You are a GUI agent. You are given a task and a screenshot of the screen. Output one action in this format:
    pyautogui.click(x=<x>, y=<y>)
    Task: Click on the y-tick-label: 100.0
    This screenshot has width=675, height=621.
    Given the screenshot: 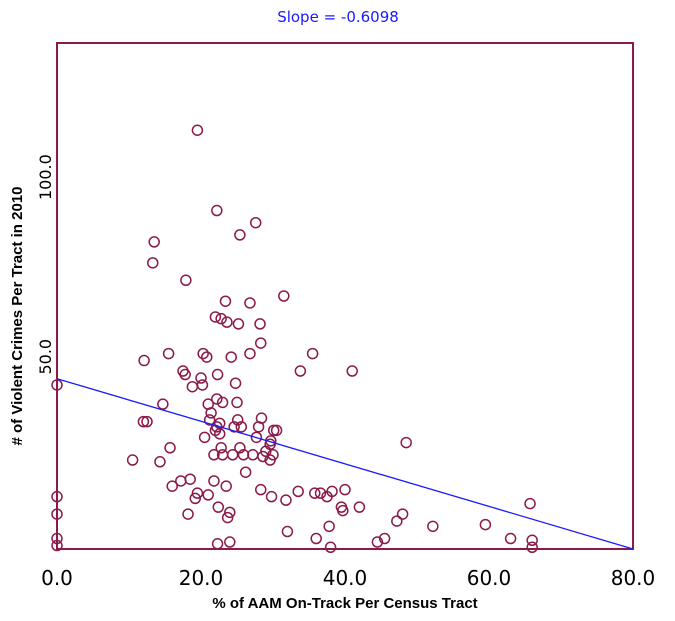 What is the action you would take?
    pyautogui.click(x=45, y=177)
    